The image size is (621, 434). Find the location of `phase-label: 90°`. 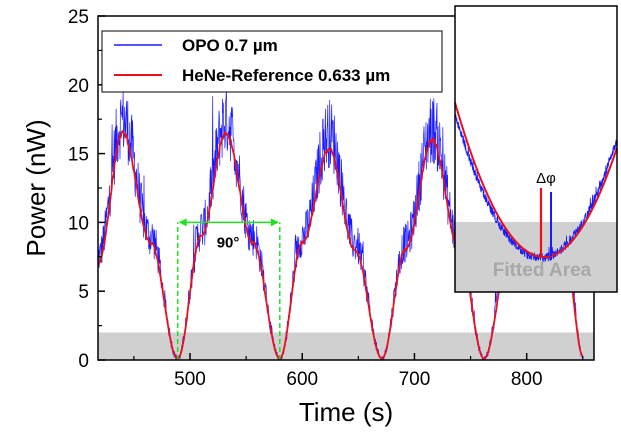

phase-label: 90° is located at coordinates (228, 242).